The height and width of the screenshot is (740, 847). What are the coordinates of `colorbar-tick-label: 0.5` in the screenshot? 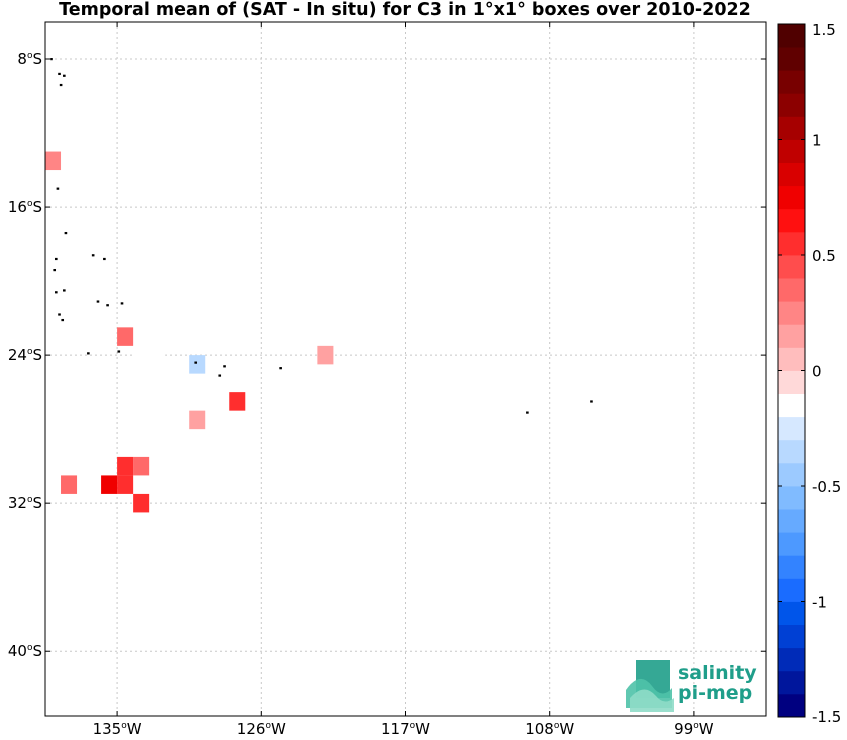 It's located at (824, 256).